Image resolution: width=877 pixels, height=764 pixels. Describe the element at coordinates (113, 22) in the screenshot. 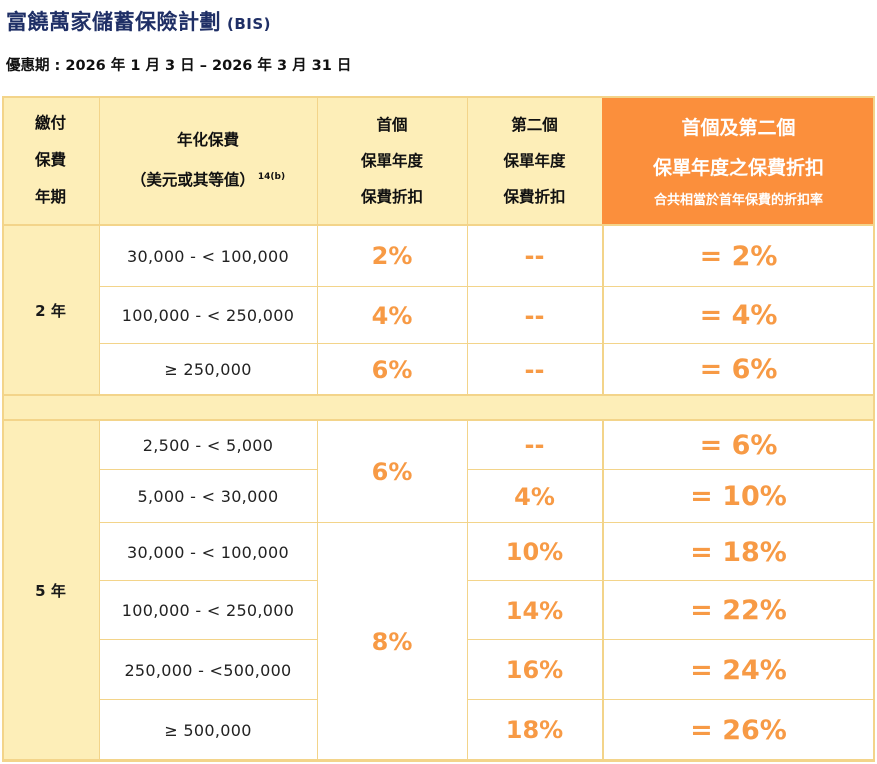

I see `title-text: 富饒萬家儲蓄保險計劃` at that location.